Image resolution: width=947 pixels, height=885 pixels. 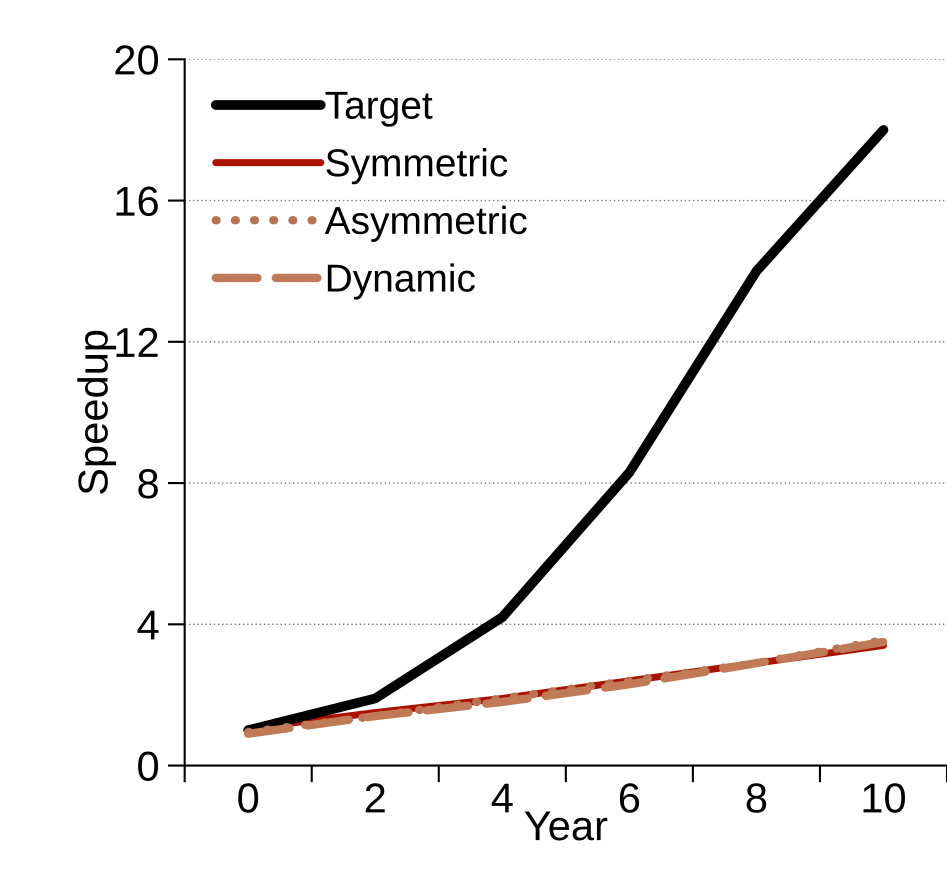 I want to click on x-tick-label: 0, so click(x=248, y=798).